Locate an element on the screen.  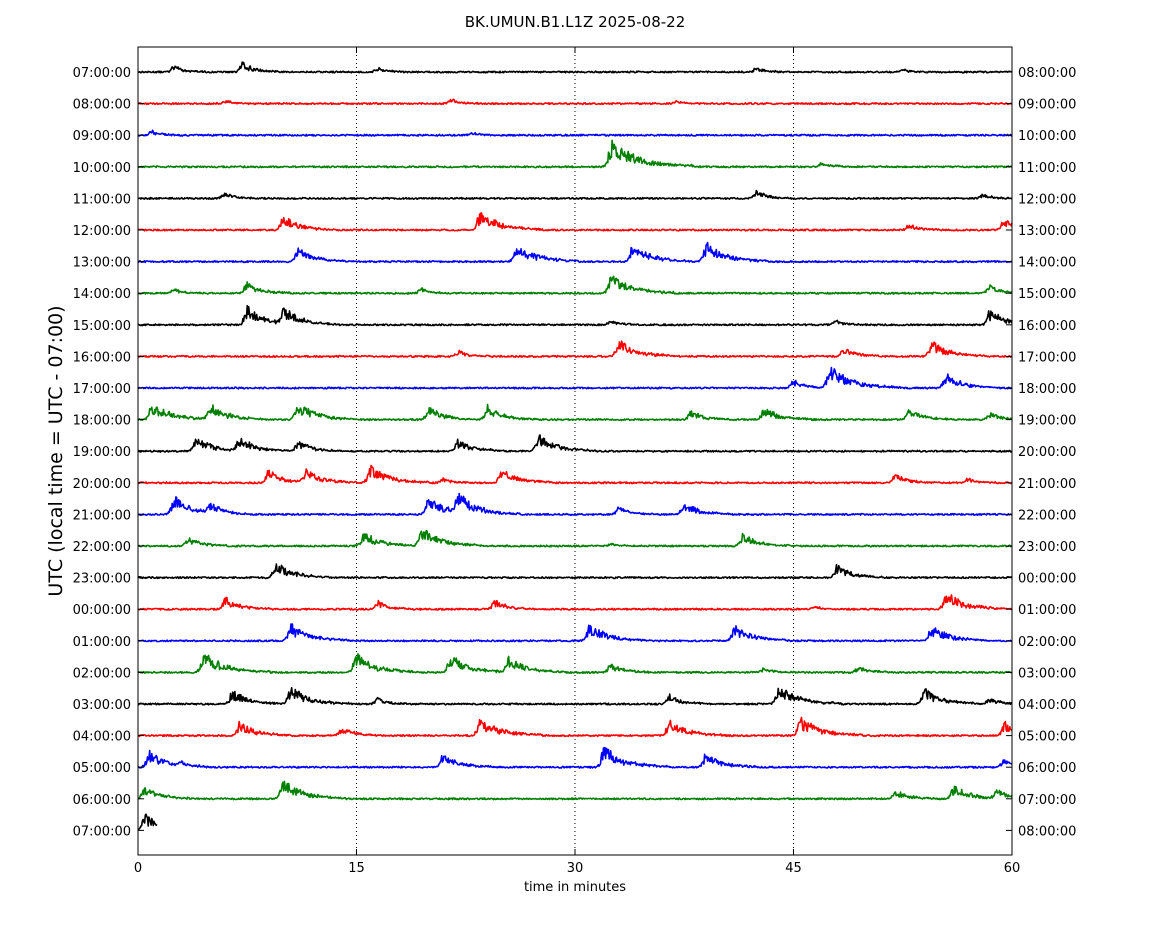
y-tick-label-left: 17:00:00 is located at coordinates (102, 389).